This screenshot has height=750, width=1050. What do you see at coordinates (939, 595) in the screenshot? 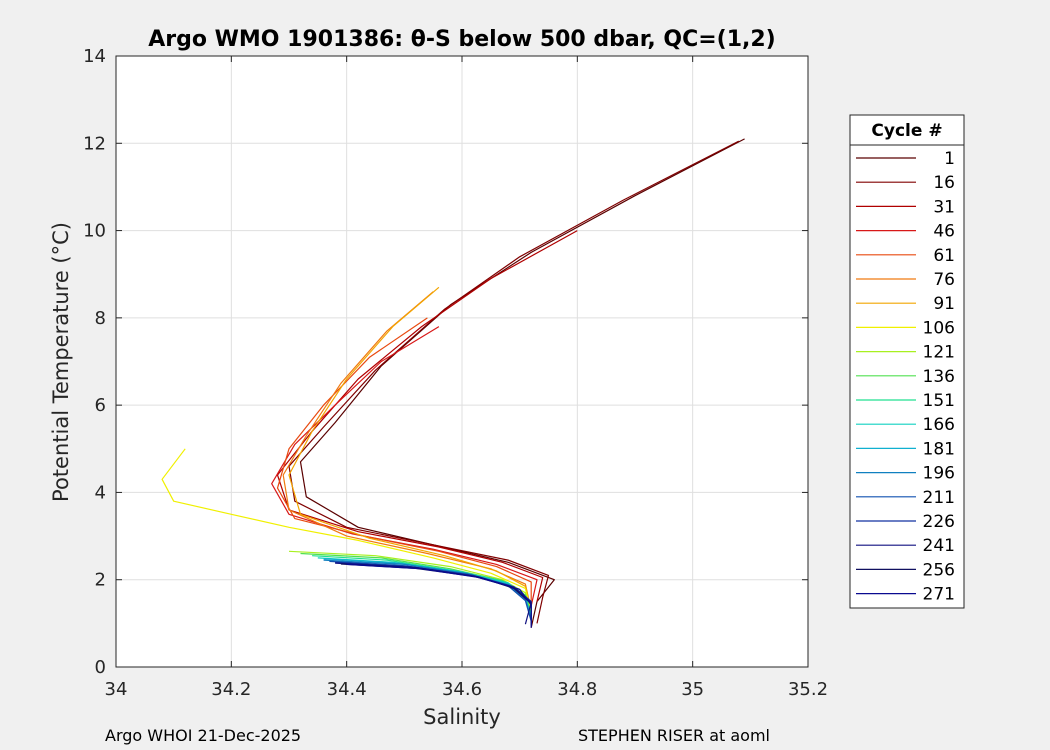
I see `legend-label-271: 271` at bounding box center [939, 595].